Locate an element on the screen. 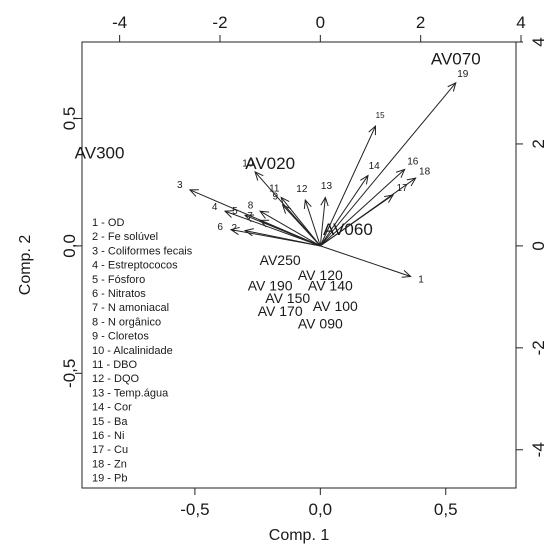  loading-arrow-16: 16 is located at coordinates (369, 202).